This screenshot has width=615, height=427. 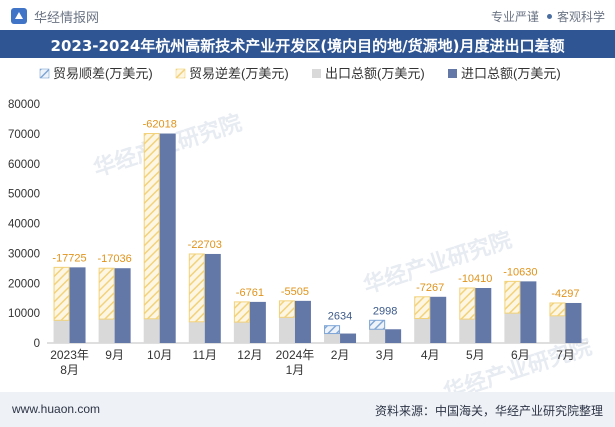 I want to click on data-label: -17036, so click(x=114, y=259).